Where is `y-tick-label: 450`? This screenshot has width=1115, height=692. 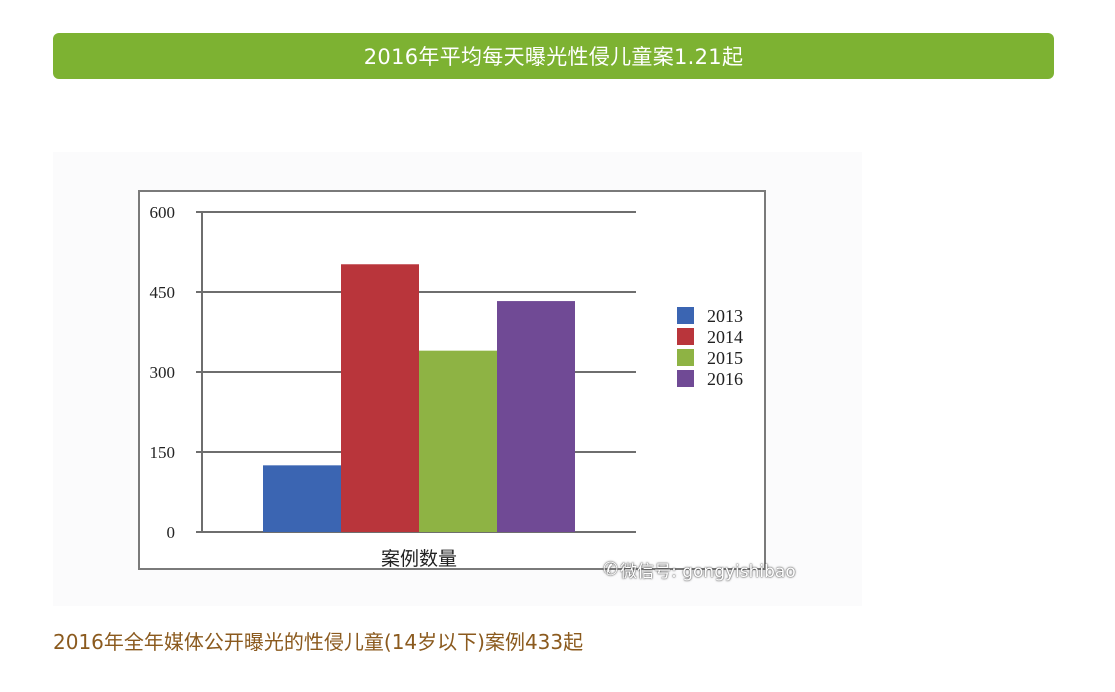 y-tick-label: 450 is located at coordinates (163, 292).